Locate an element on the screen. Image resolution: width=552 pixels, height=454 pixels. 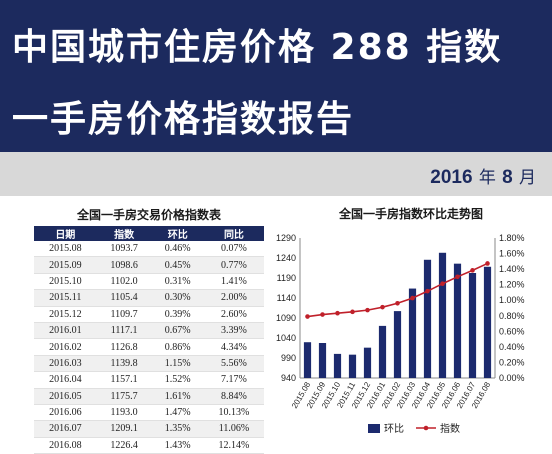
report-year-unit: 年 is located at coordinates (487, 178).